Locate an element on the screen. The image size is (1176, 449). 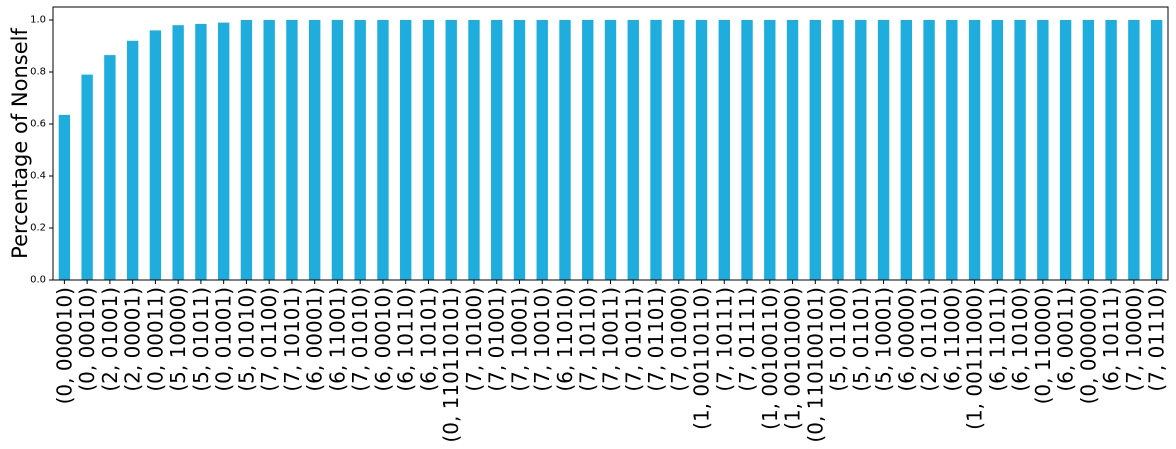
y-tick-label: 0.0 is located at coordinates (38, 280).